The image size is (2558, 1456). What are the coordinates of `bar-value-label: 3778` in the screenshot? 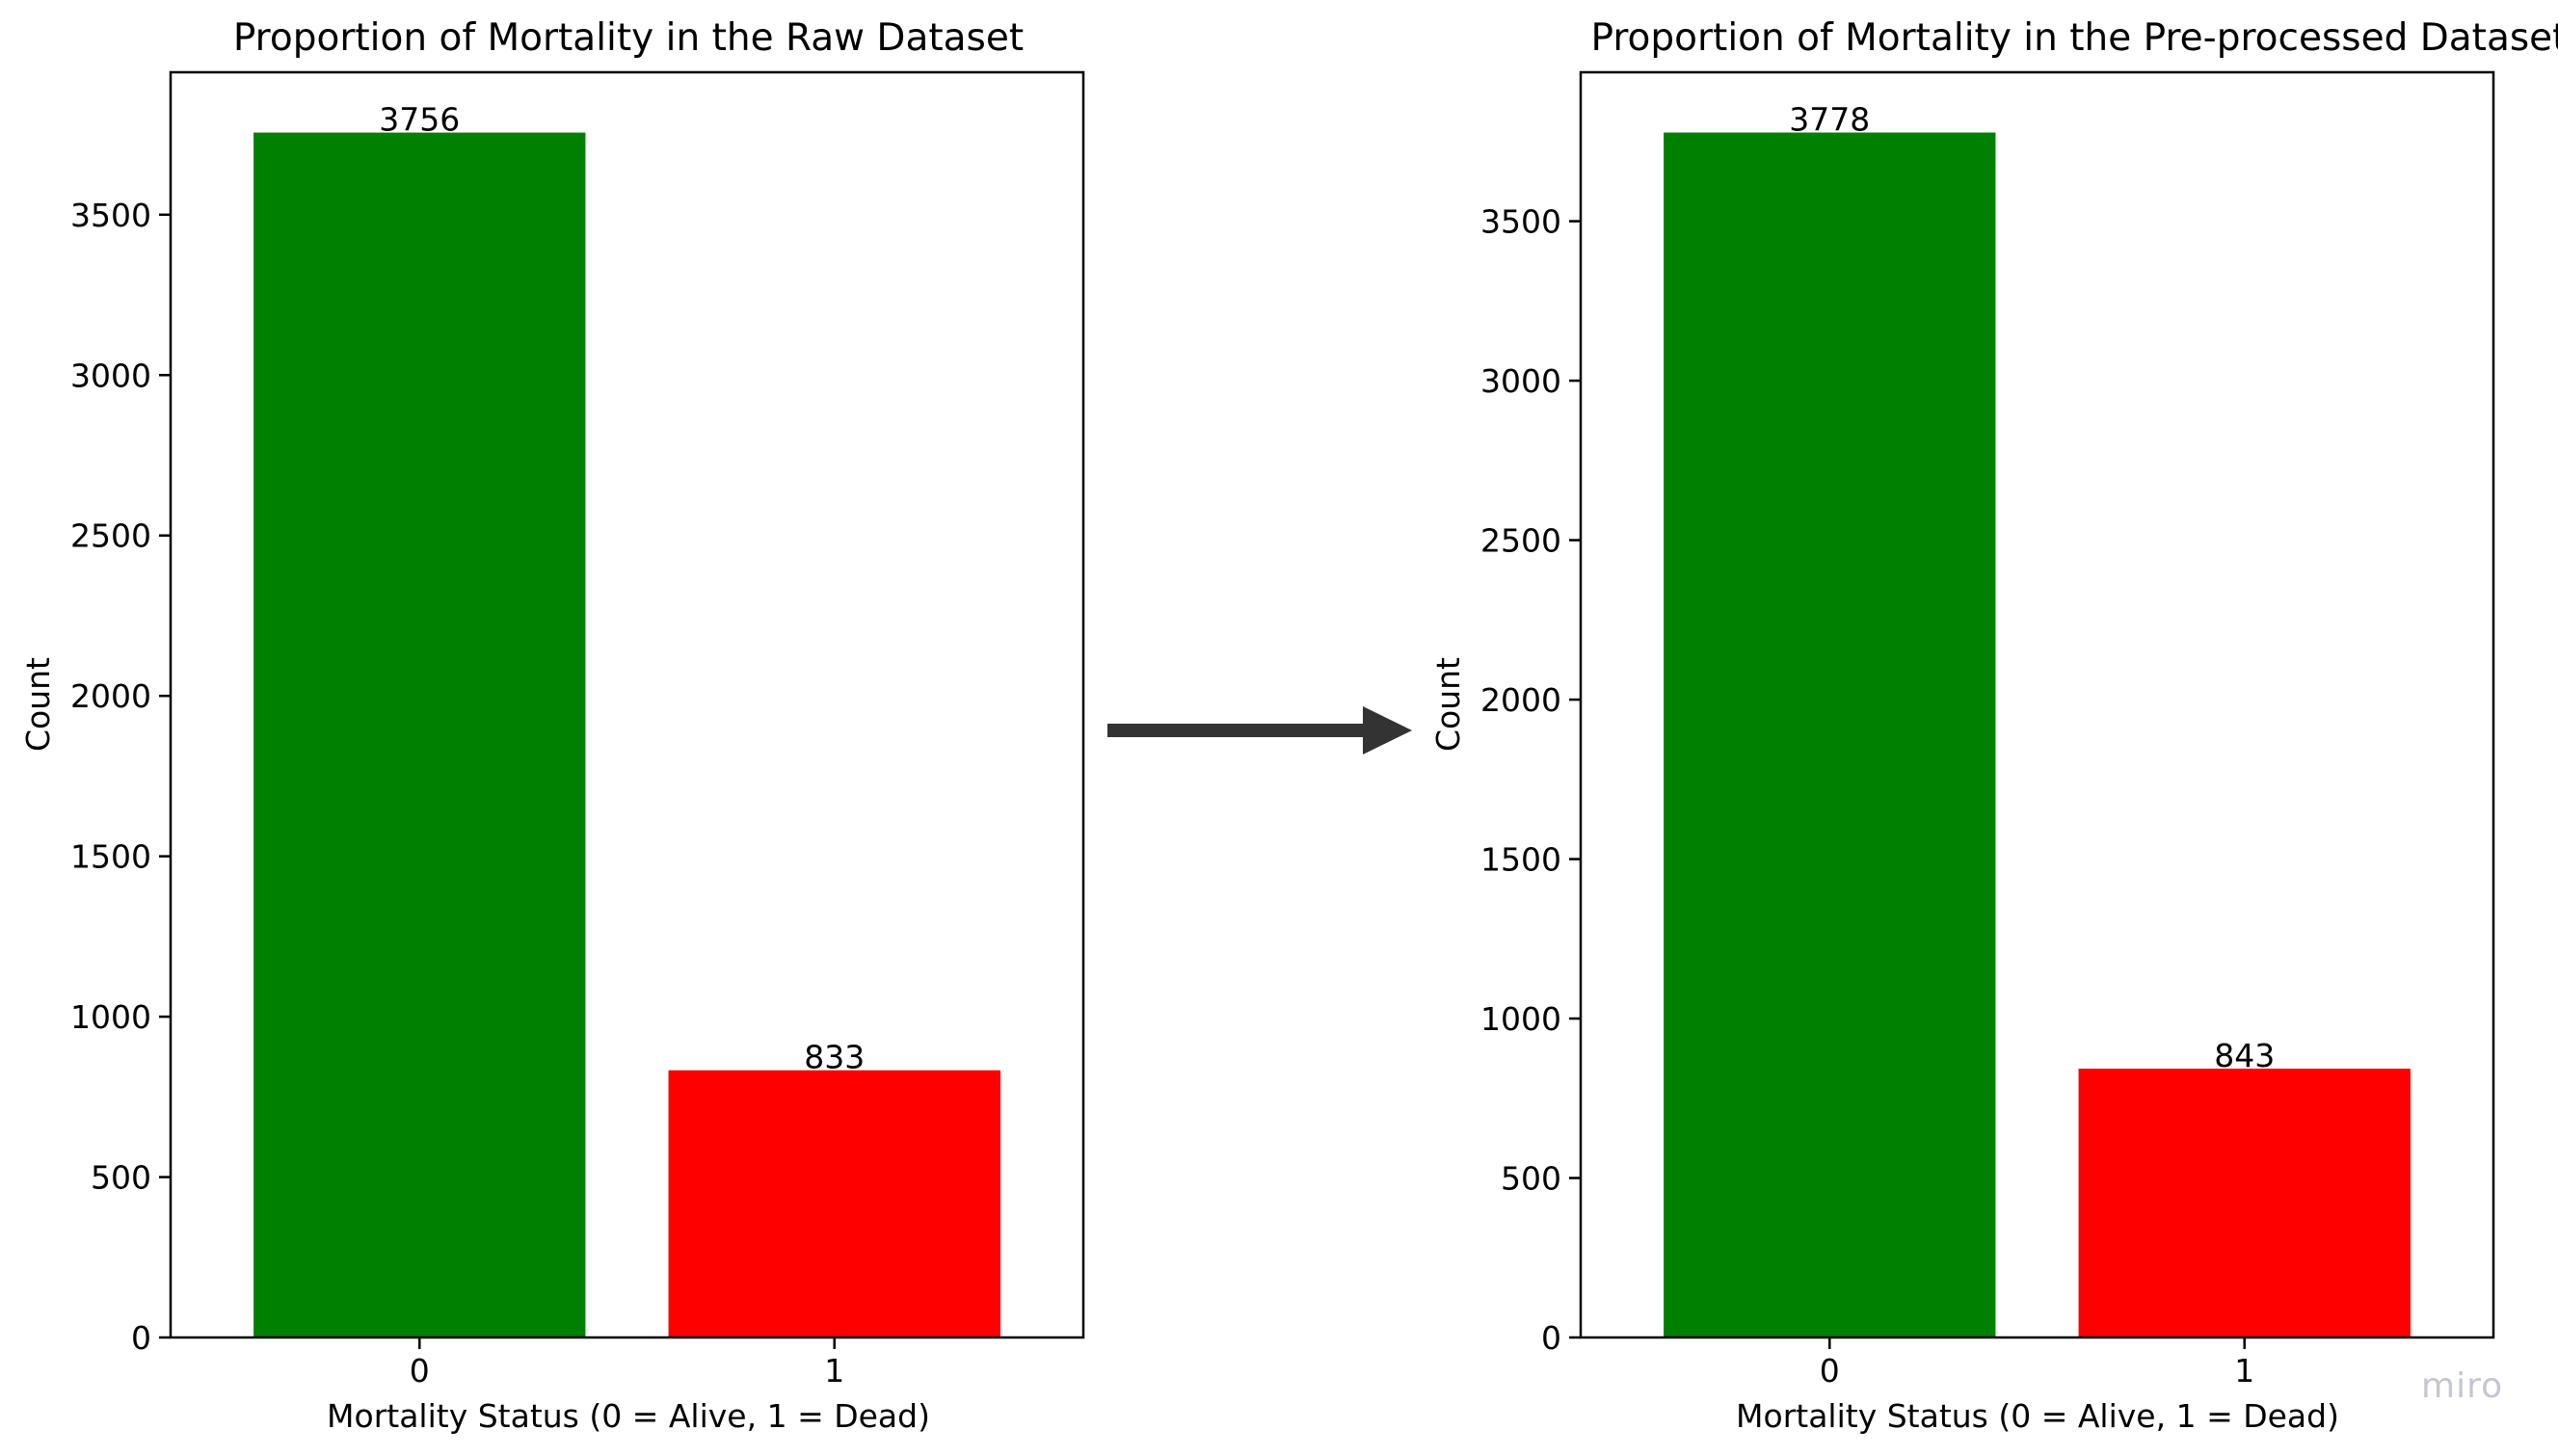 It's located at (1829, 120).